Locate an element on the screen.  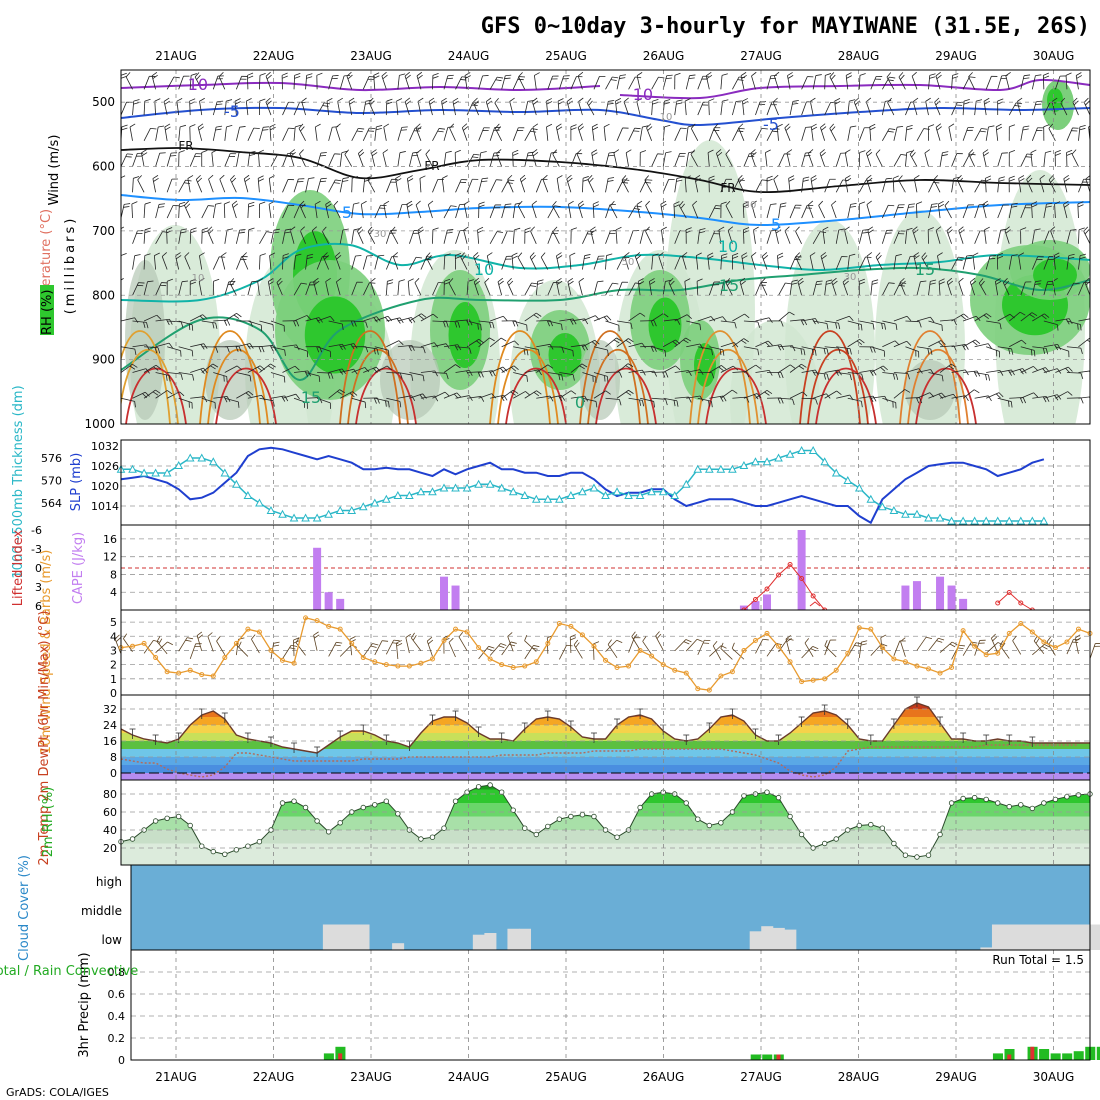
date-label-top: 21AUG is located at coordinates (176, 56).